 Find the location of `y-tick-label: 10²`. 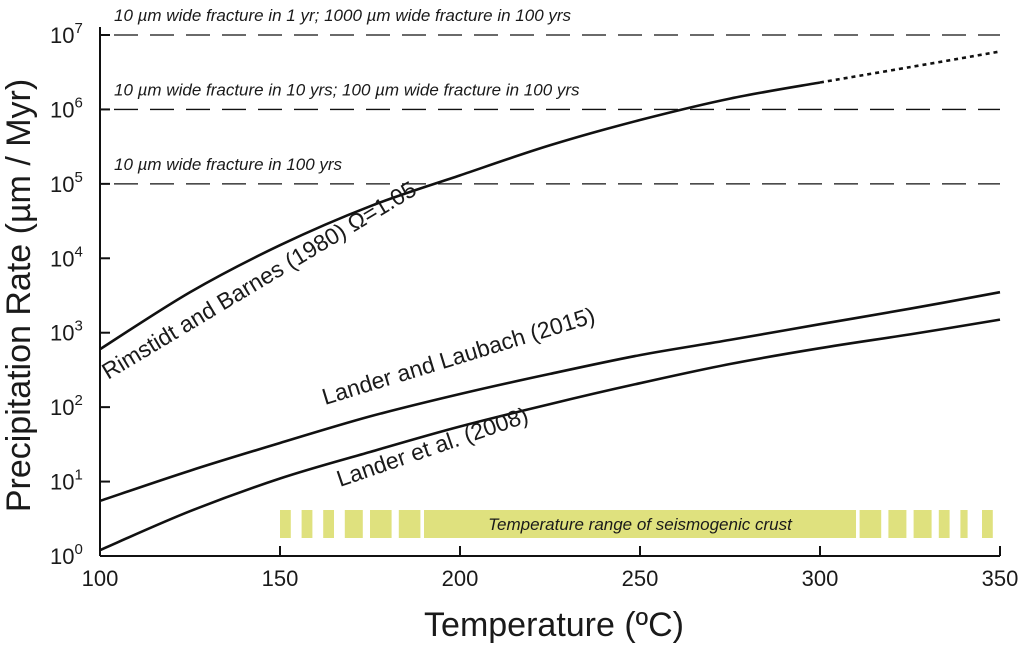

y-tick-label: 10² is located at coordinates (66, 406).